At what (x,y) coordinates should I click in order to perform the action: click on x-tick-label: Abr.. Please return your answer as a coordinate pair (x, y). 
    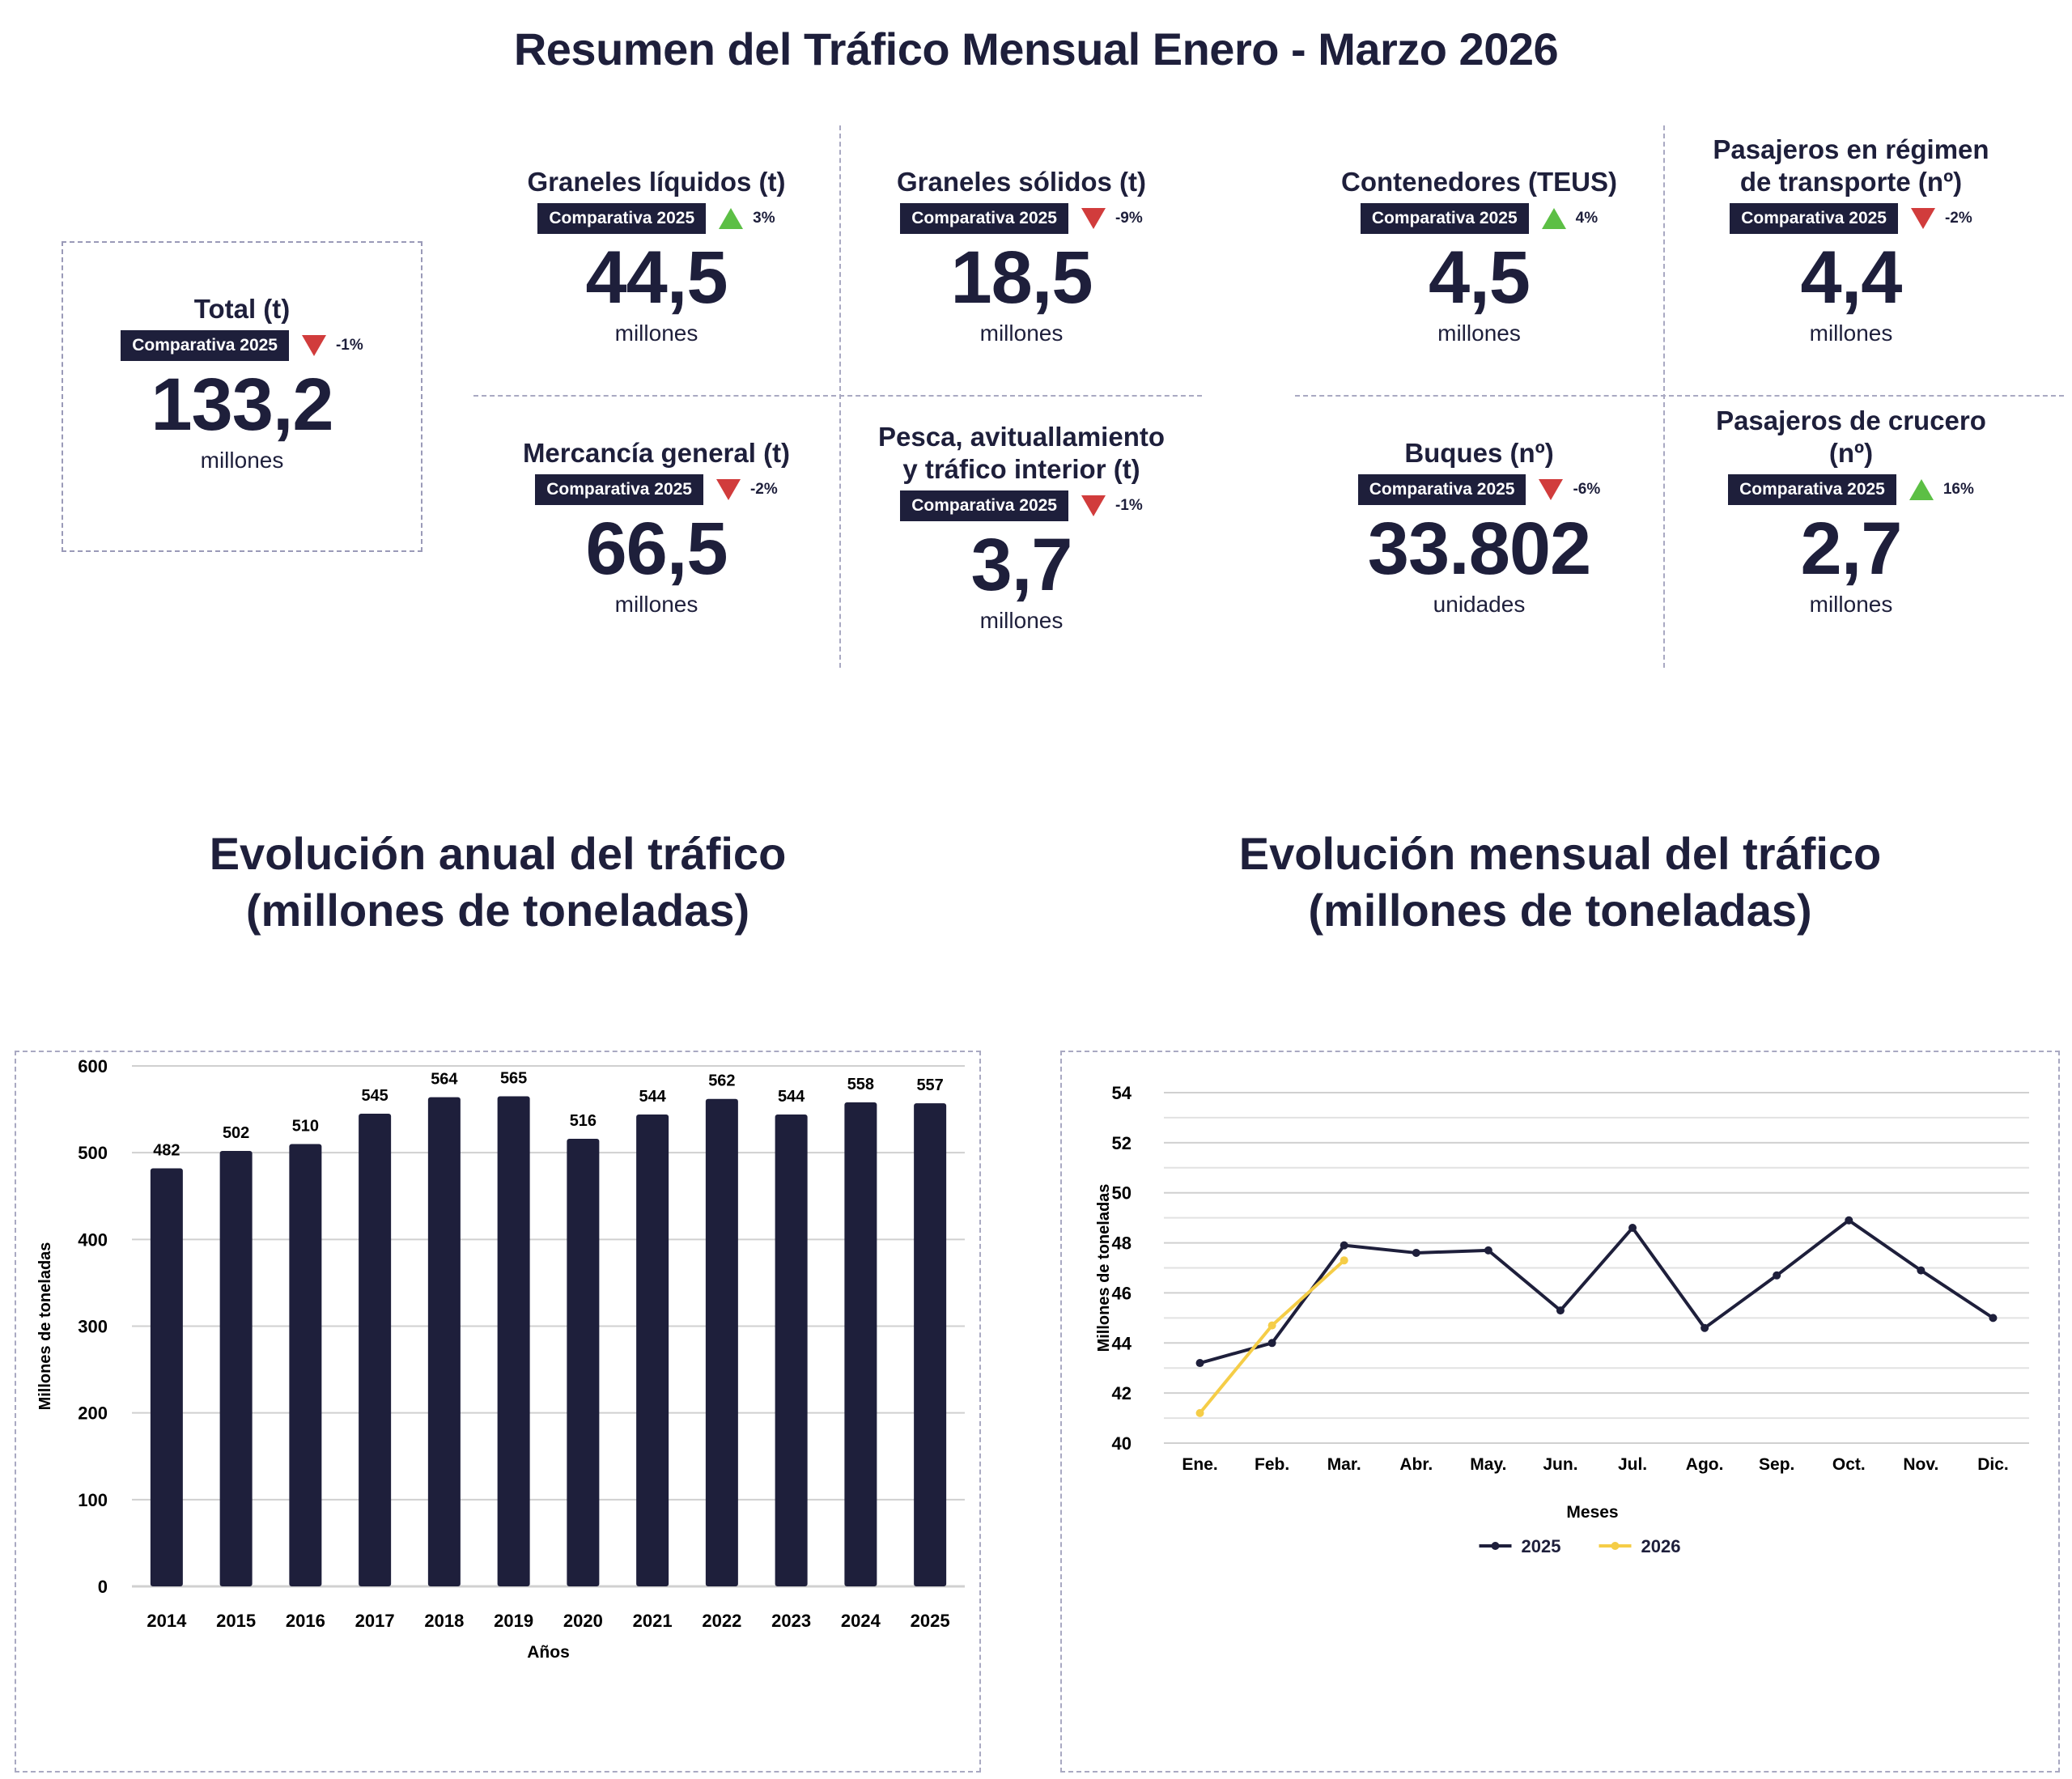
    Looking at the image, I should click on (1416, 1464).